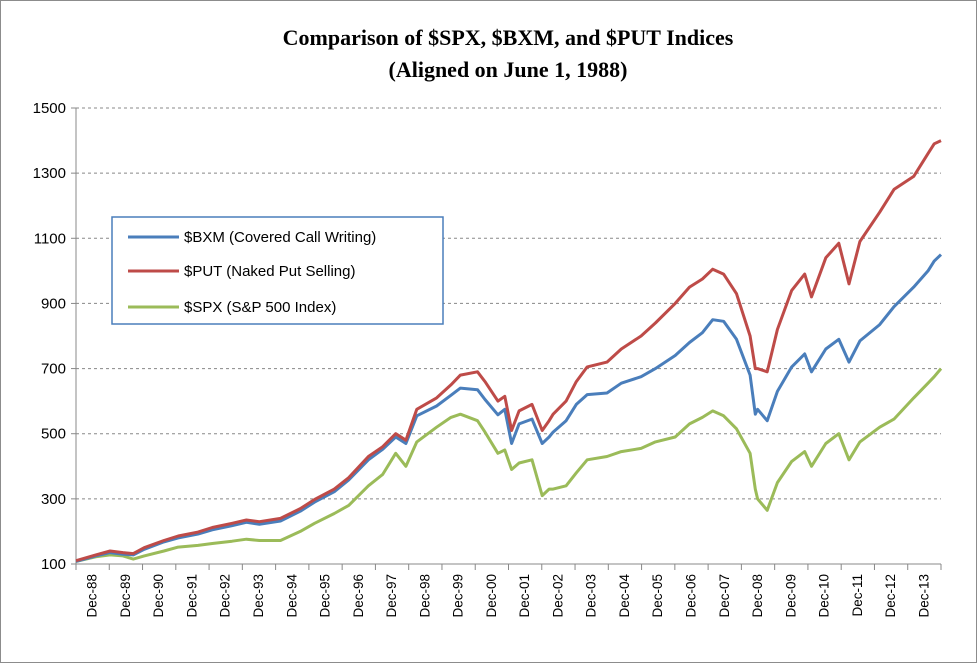 The width and height of the screenshot is (977, 663). What do you see at coordinates (491, 596) in the screenshot?
I see `x-tick-label: Dec-00` at bounding box center [491, 596].